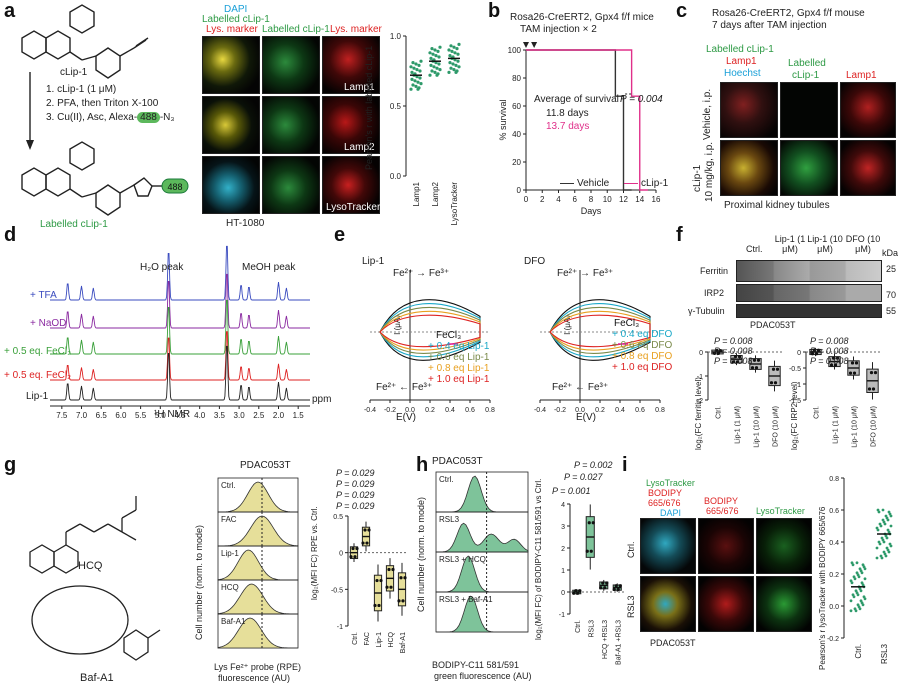 The image size is (900, 685). Describe the element at coordinates (102, 415) in the screenshot. I see `d-xtick-label: 6.5` at that location.